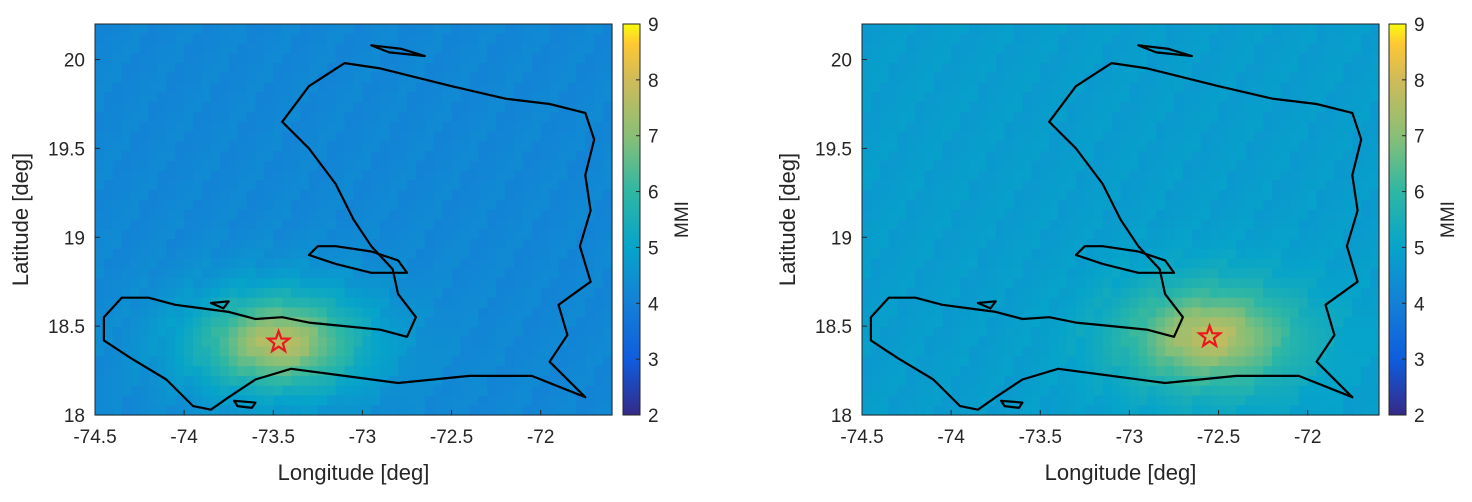 The height and width of the screenshot is (502, 1472). What do you see at coordinates (1419, 193) in the screenshot?
I see `colorbar-tick-label: 6` at bounding box center [1419, 193].